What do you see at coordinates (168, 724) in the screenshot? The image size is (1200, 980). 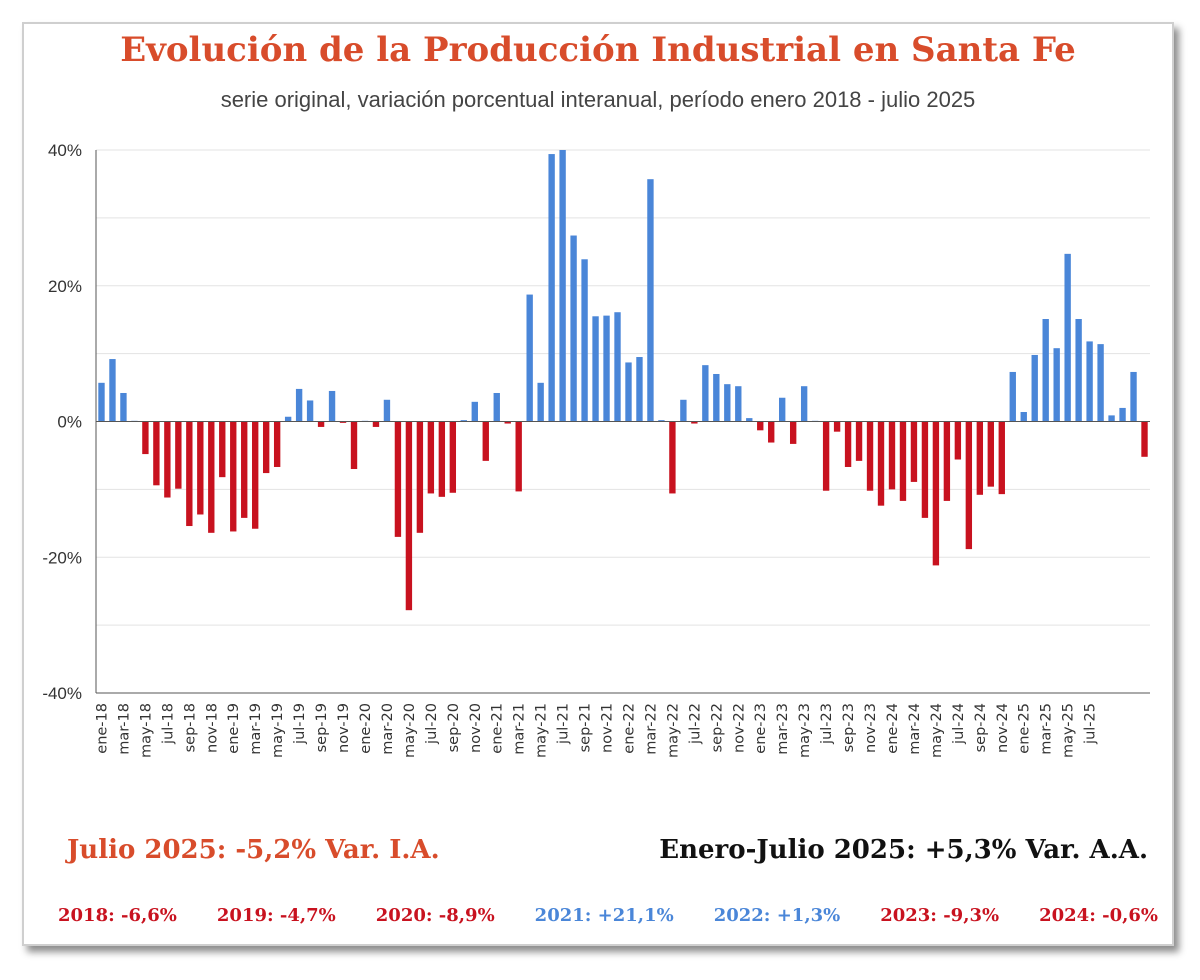 I see `x-tick-label: jul-18` at bounding box center [168, 724].